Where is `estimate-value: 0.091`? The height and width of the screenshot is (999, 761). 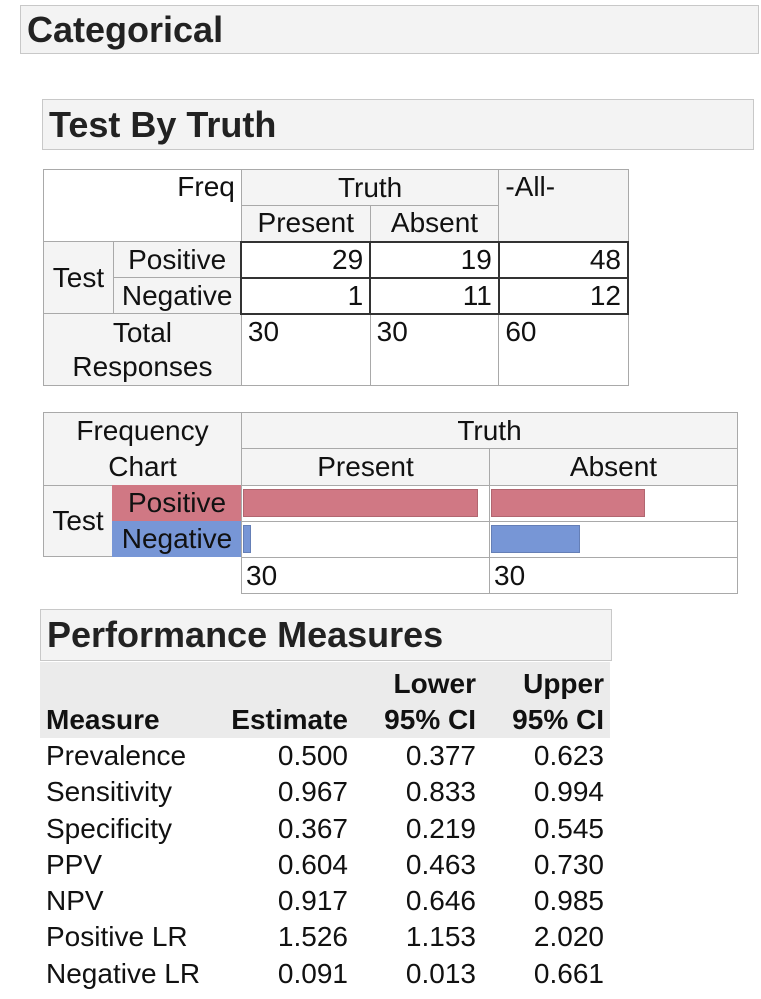
estimate-value: 0.091 is located at coordinates (312, 973).